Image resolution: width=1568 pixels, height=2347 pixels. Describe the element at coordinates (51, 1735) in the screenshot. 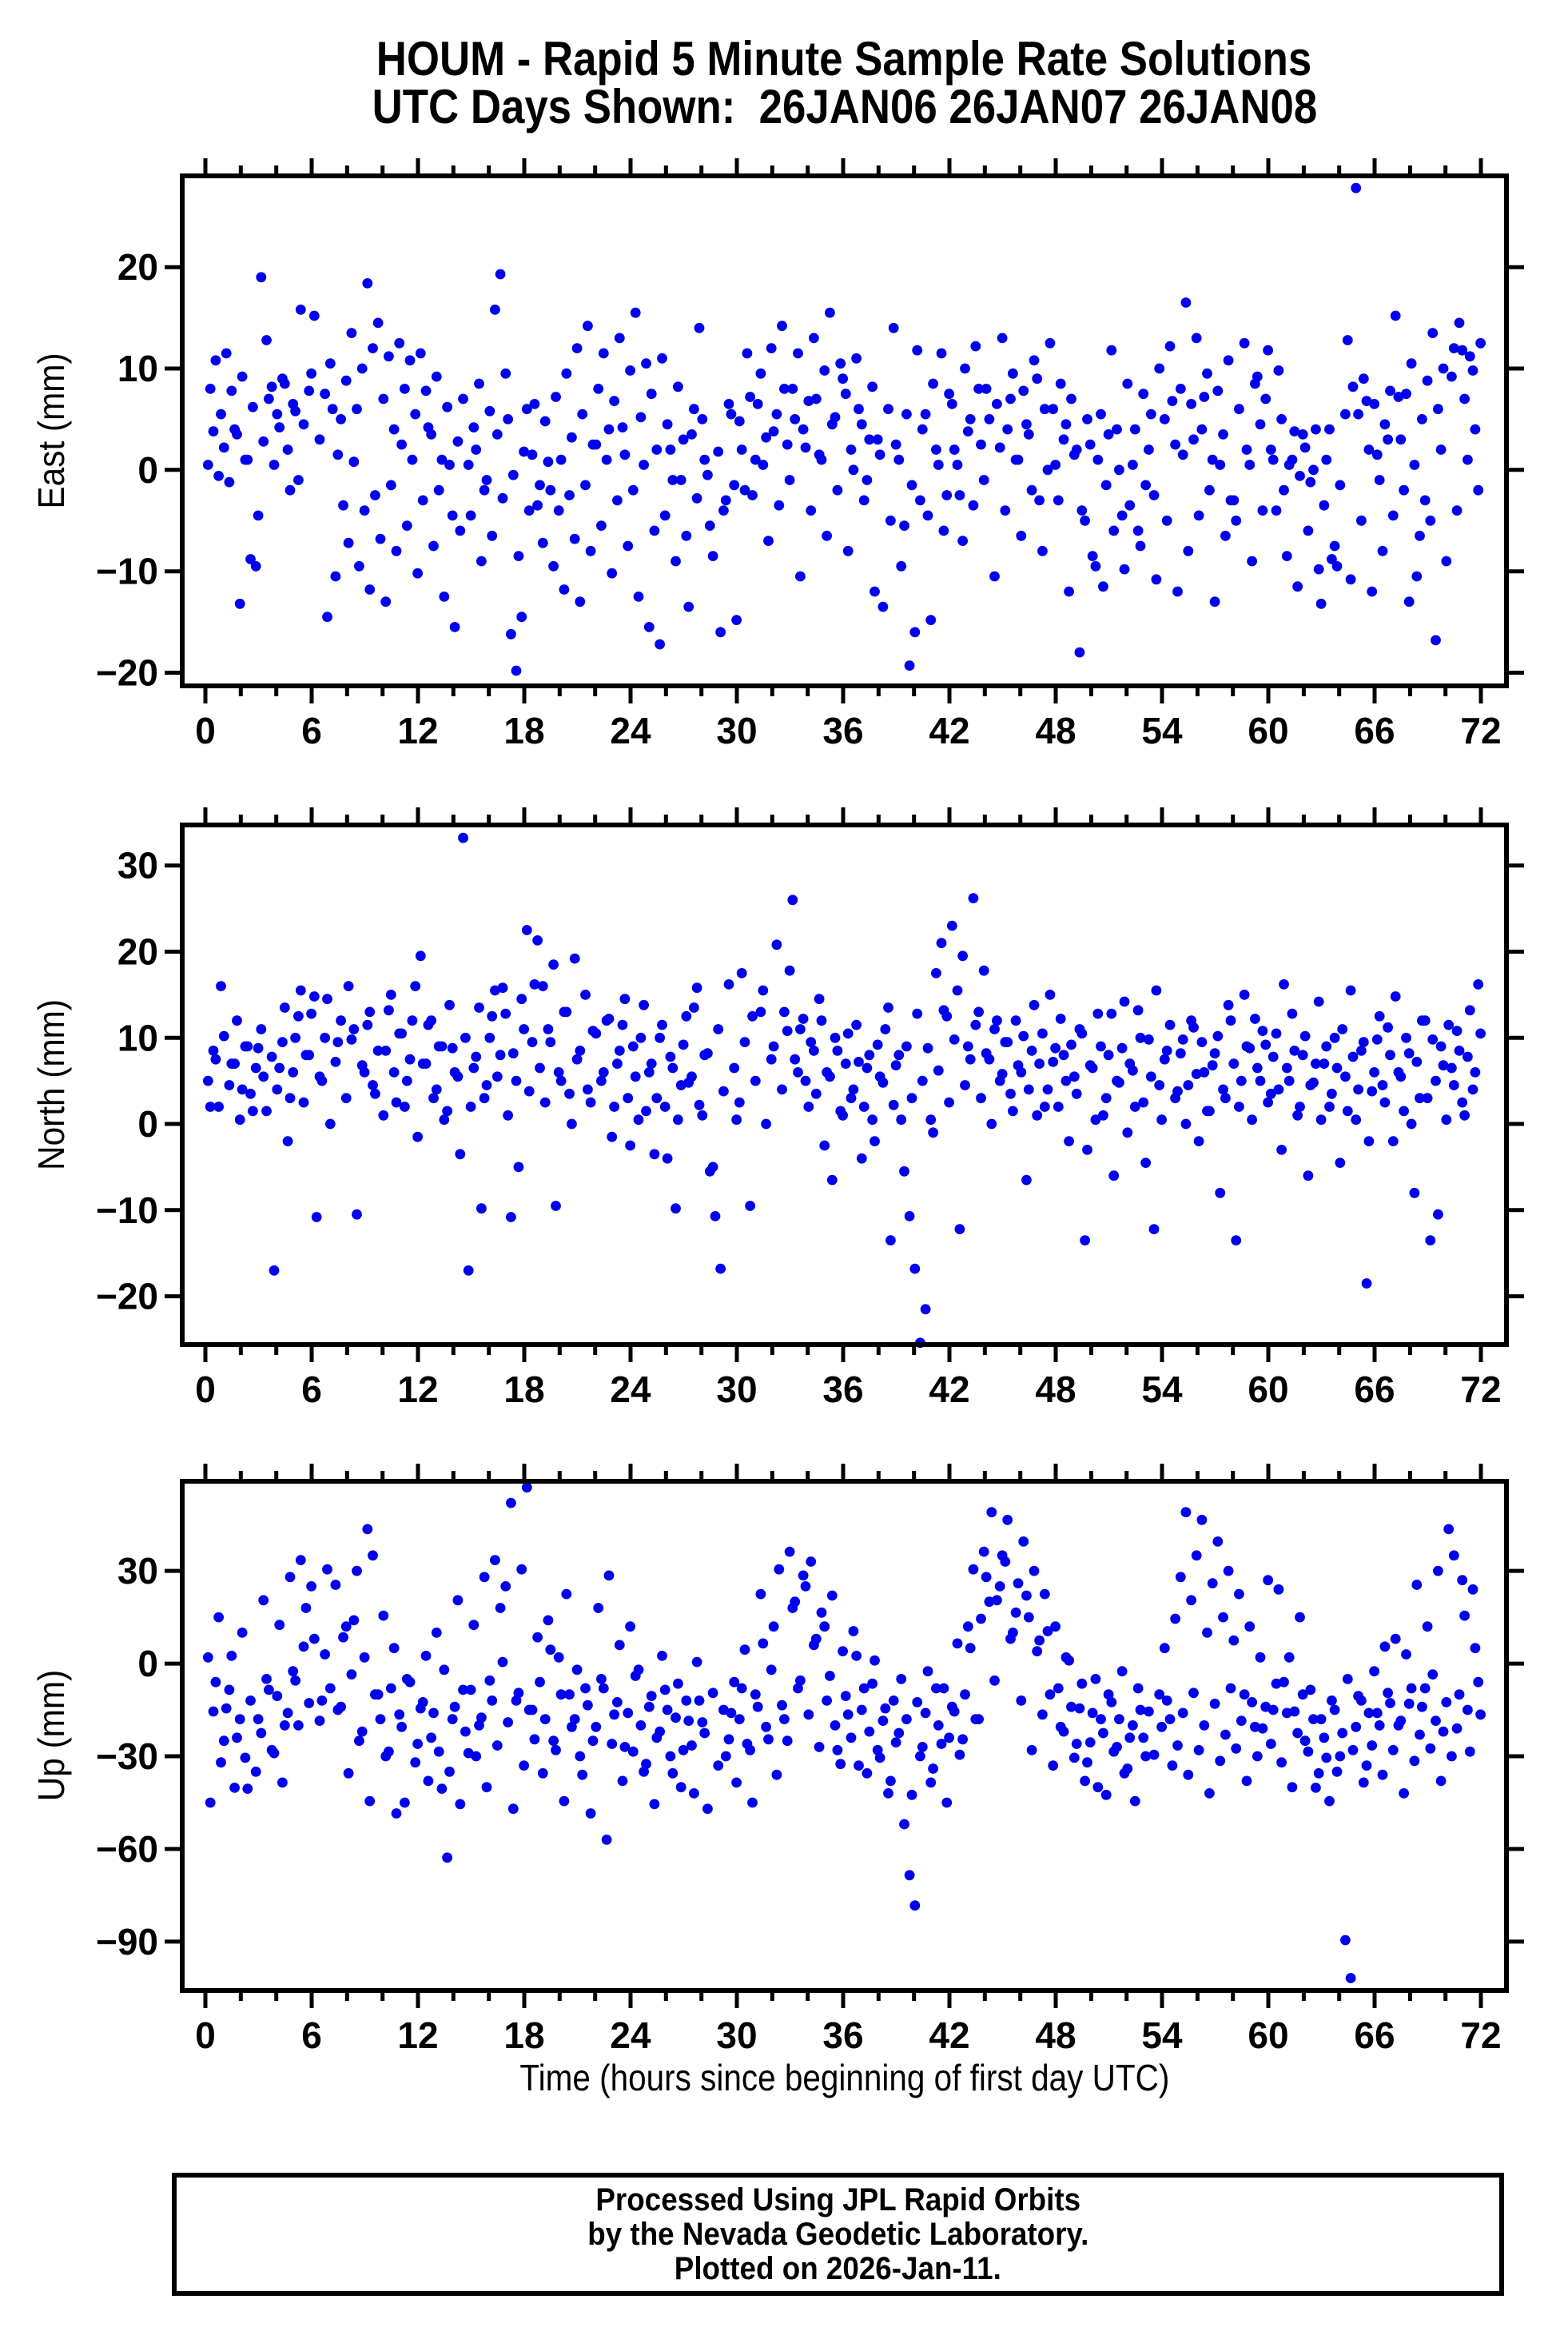

I see `y-axis-title-up: Up (mm)` at that location.